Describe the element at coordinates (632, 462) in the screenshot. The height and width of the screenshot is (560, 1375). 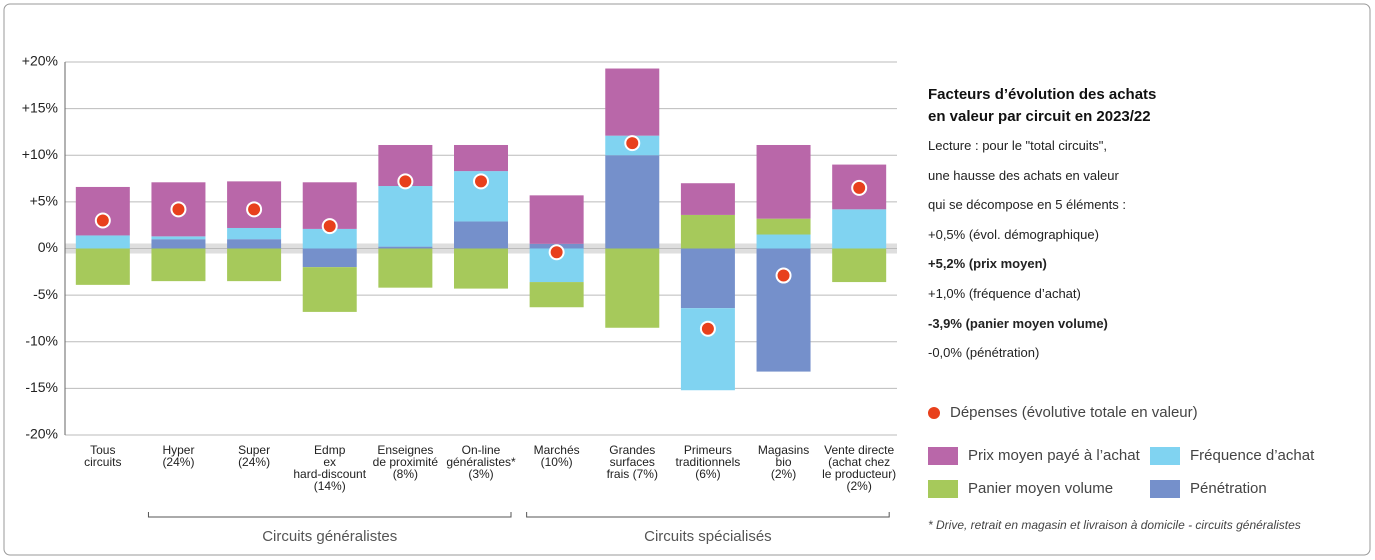
I see `x-tick-label: Grandes surfaces frais (7%)` at that location.